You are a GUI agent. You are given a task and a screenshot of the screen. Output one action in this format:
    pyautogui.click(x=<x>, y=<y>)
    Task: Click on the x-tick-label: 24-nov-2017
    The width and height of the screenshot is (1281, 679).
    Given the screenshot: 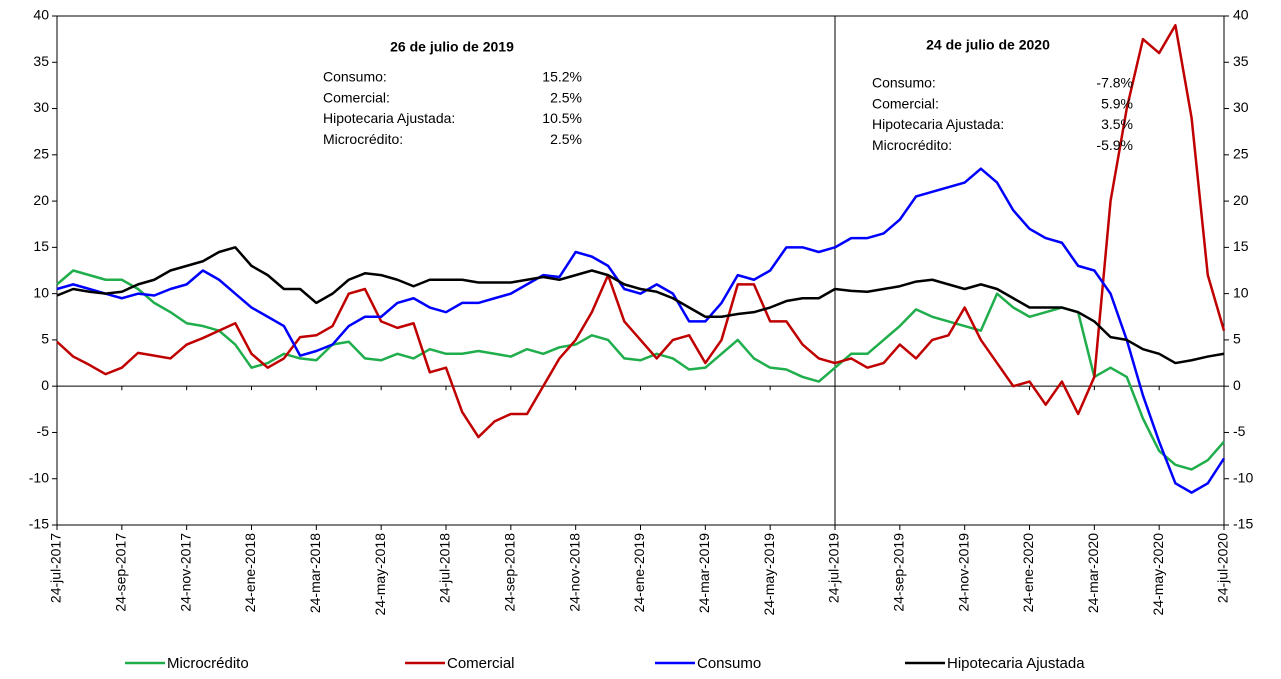 What is the action you would take?
    pyautogui.click(x=185, y=572)
    